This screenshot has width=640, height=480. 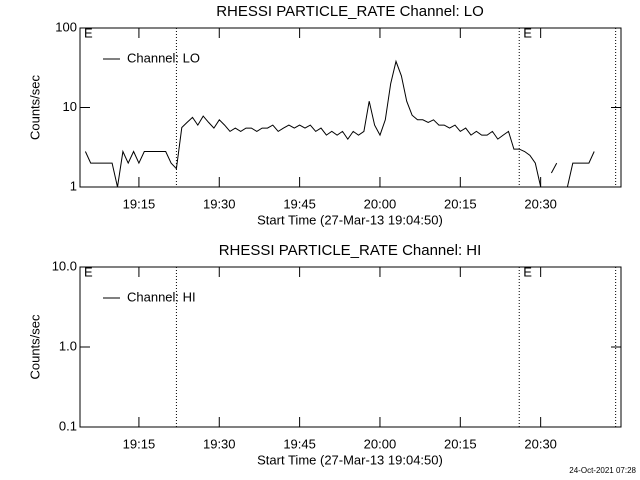 I want to click on y-tick-label: 10, so click(x=70, y=106).